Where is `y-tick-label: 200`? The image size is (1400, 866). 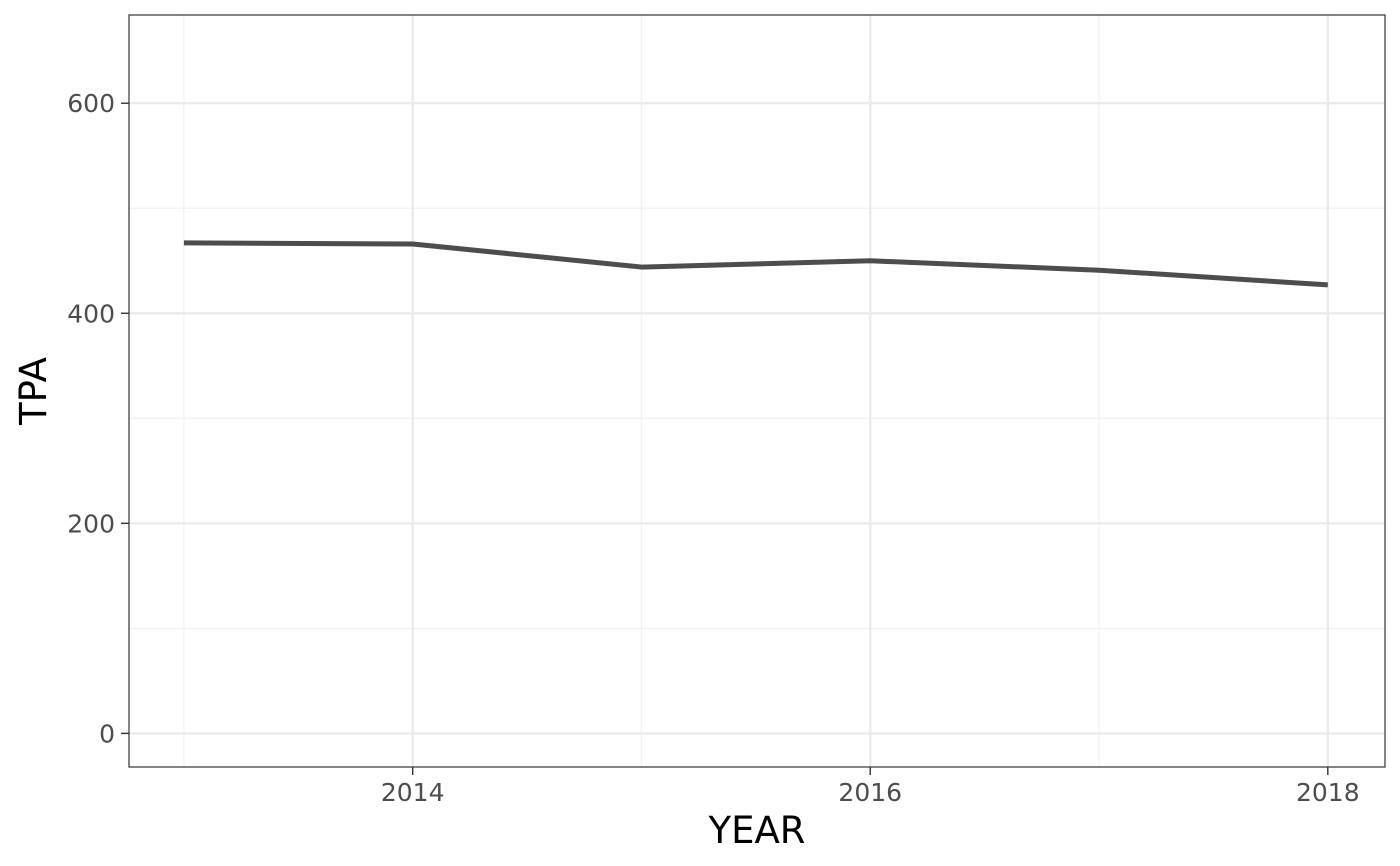
y-tick-label: 200 is located at coordinates (91, 523).